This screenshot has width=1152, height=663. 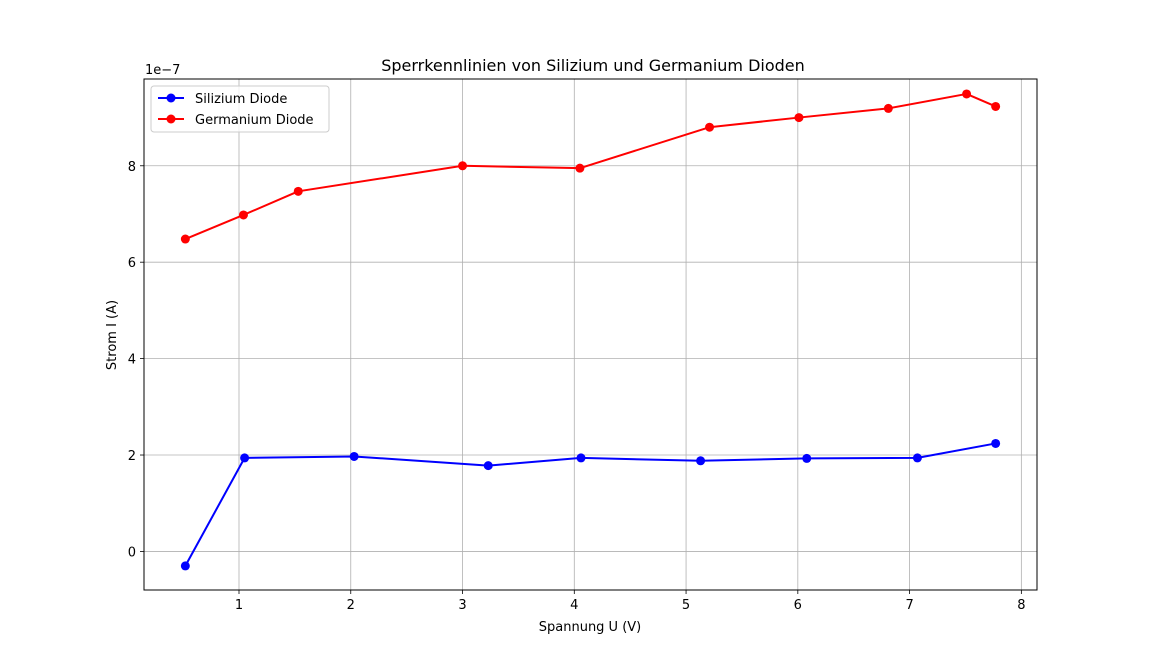 I want to click on x-tick-label: 3, so click(x=462, y=605).